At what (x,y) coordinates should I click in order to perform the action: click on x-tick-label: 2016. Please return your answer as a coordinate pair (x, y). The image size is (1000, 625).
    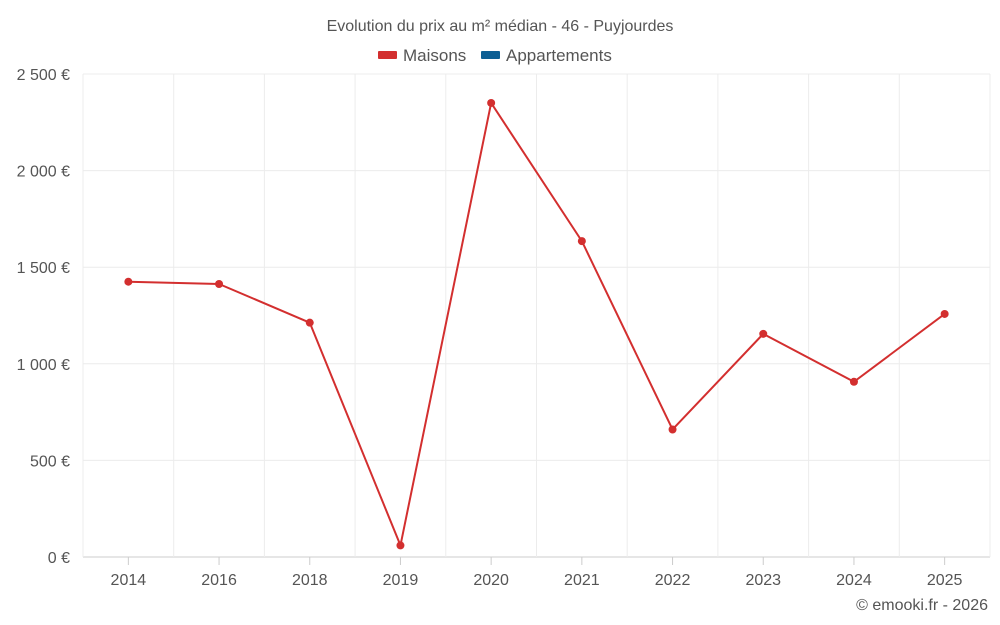
    Looking at the image, I should click on (219, 580).